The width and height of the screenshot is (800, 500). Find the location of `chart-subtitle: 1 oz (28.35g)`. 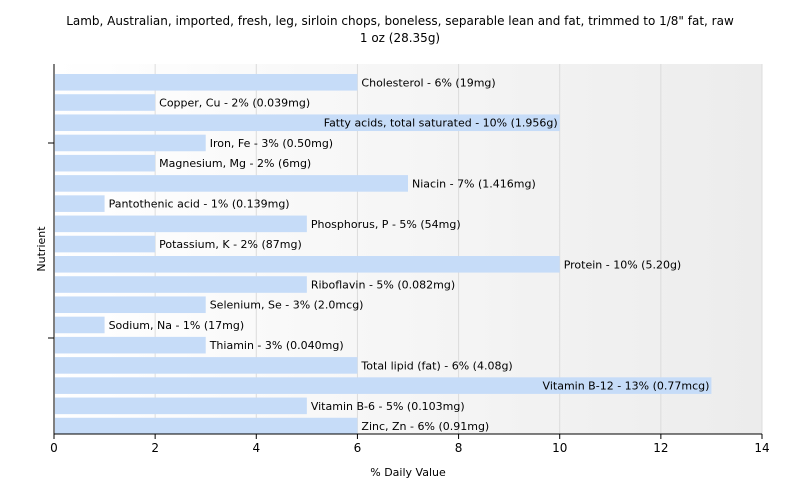

chart-subtitle: 1 oz (28.35g) is located at coordinates (400, 38).